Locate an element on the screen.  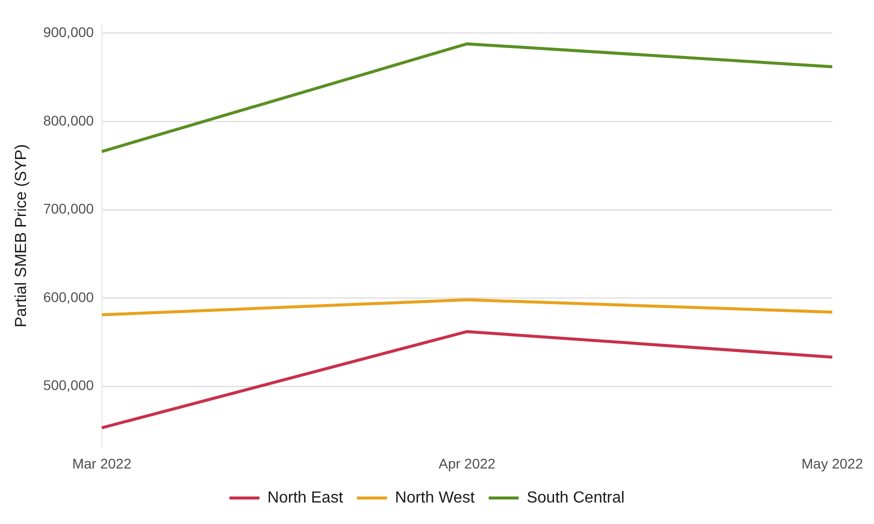
x-tick-label: Mar 2022 is located at coordinates (102, 463).